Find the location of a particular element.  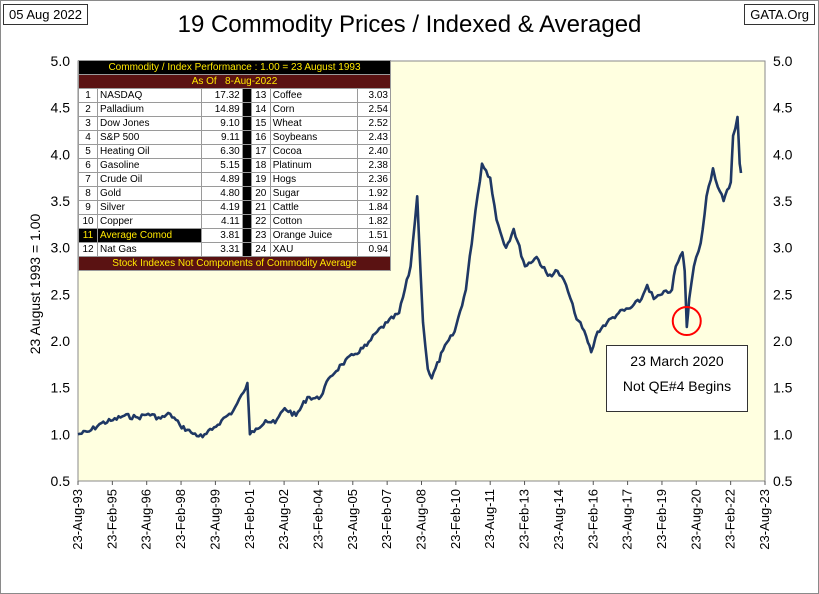

table-row: 9 Silver 4.19 21 Cattle 1.84 is located at coordinates (235, 207).